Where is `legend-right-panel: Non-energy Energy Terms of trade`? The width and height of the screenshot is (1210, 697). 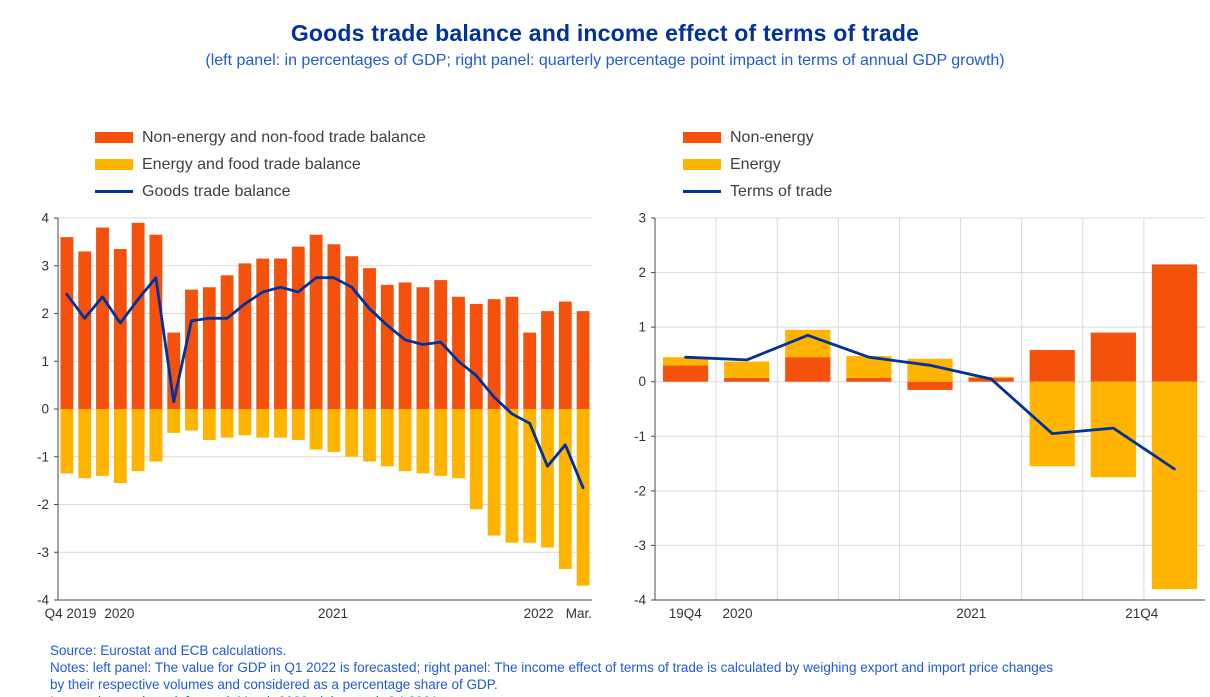 legend-right-panel: Non-energy Energy Terms of trade is located at coordinates (757, 164).